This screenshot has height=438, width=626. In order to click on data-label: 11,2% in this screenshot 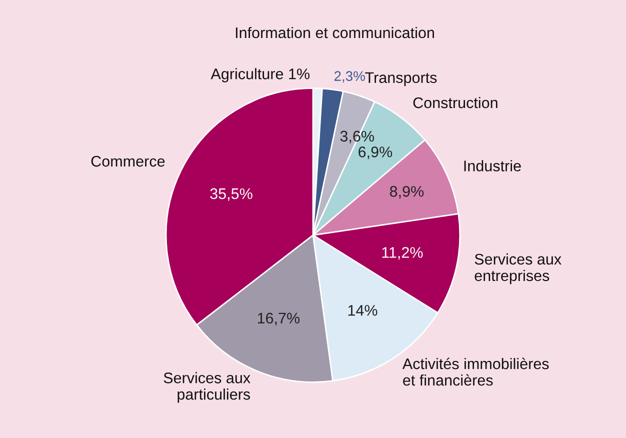, I will do `click(402, 253)`.